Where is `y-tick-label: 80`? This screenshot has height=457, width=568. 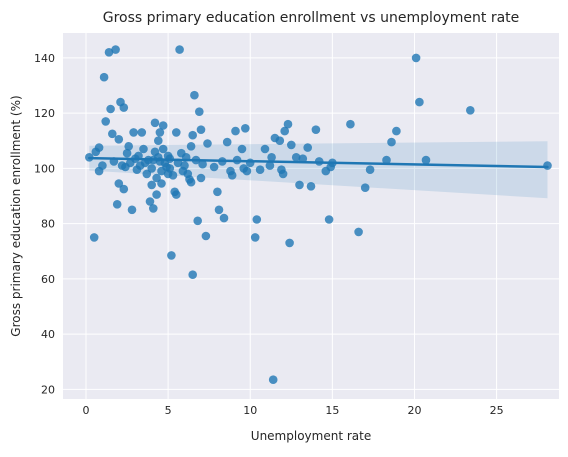
y-tick-label: 80 is located at coordinates (48, 224).